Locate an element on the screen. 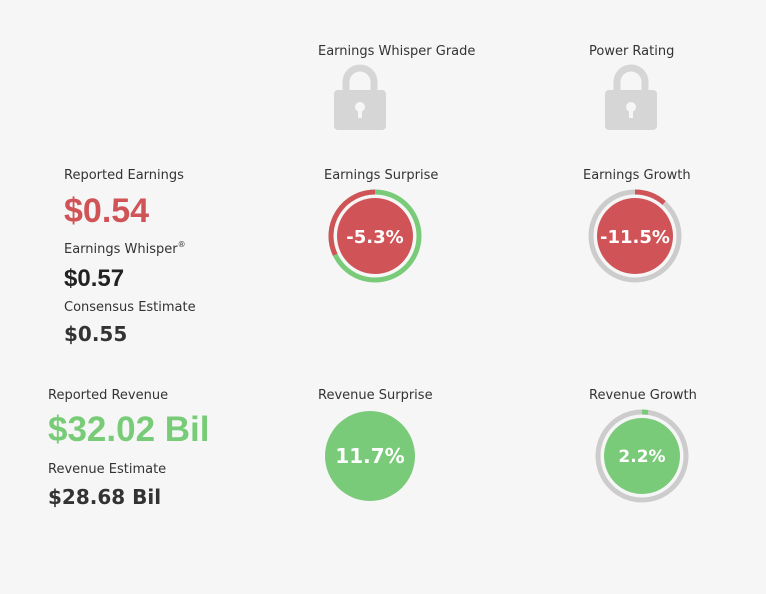  revenue-estimate-value: $28.68 Bil is located at coordinates (105, 497).